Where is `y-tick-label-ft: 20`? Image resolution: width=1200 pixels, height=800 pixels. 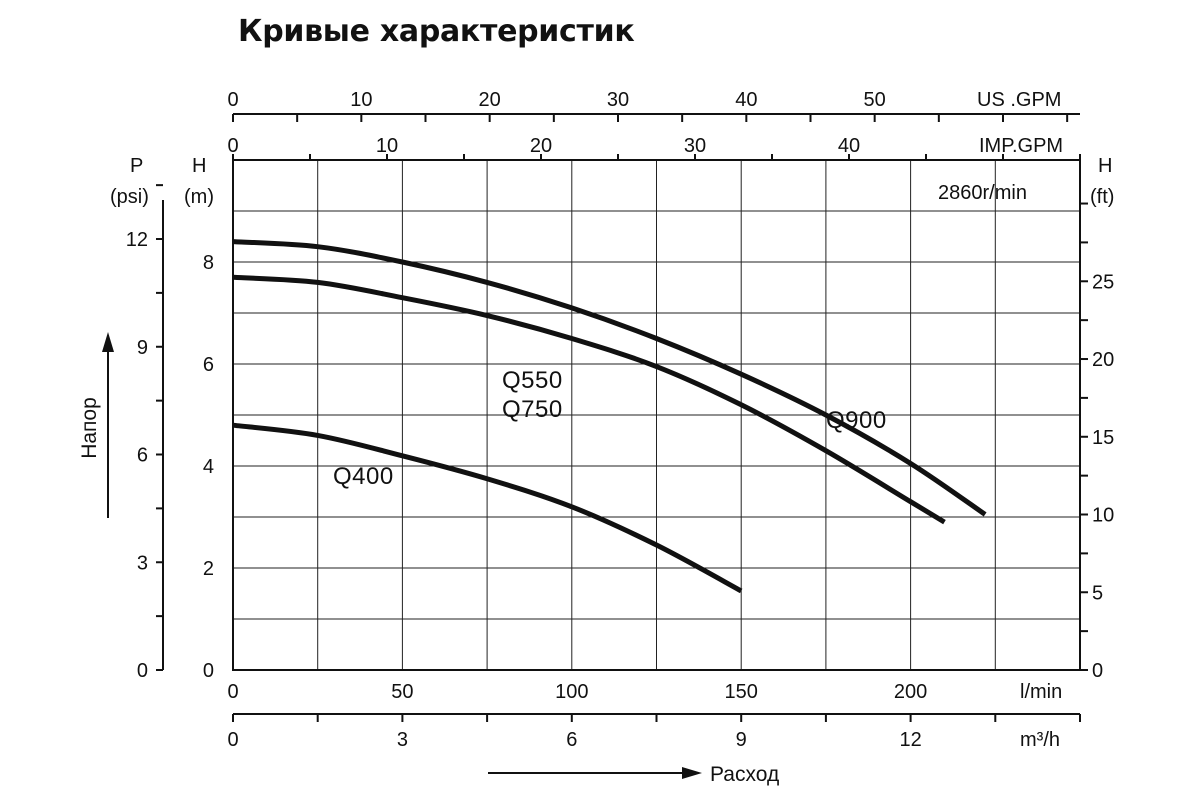
y-tick-label-ft: 20 is located at coordinates (1103, 360).